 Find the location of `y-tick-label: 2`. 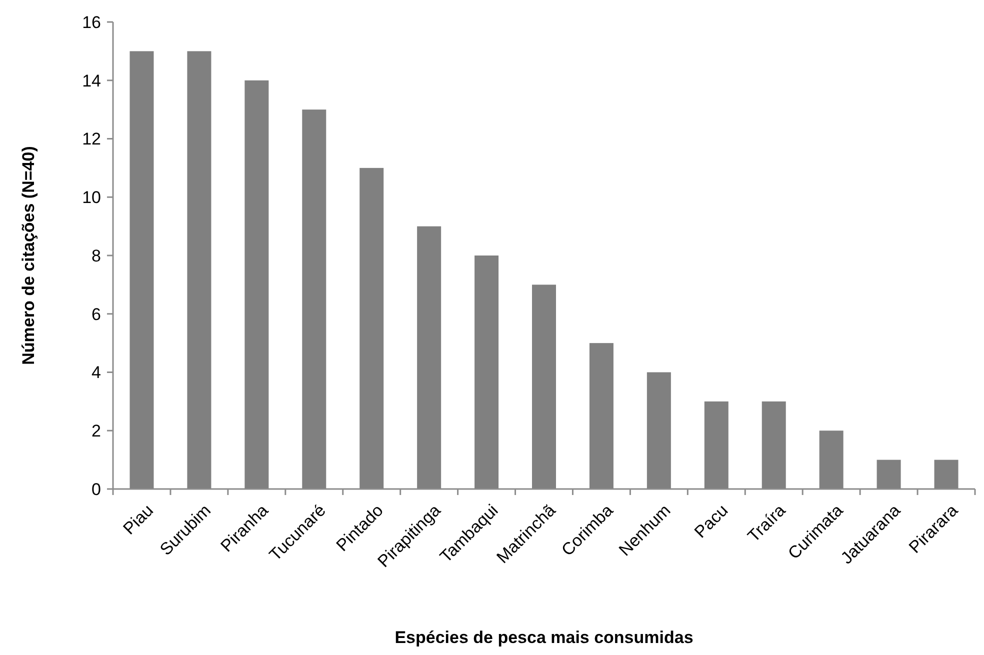

y-tick-label: 2 is located at coordinates (96, 431).